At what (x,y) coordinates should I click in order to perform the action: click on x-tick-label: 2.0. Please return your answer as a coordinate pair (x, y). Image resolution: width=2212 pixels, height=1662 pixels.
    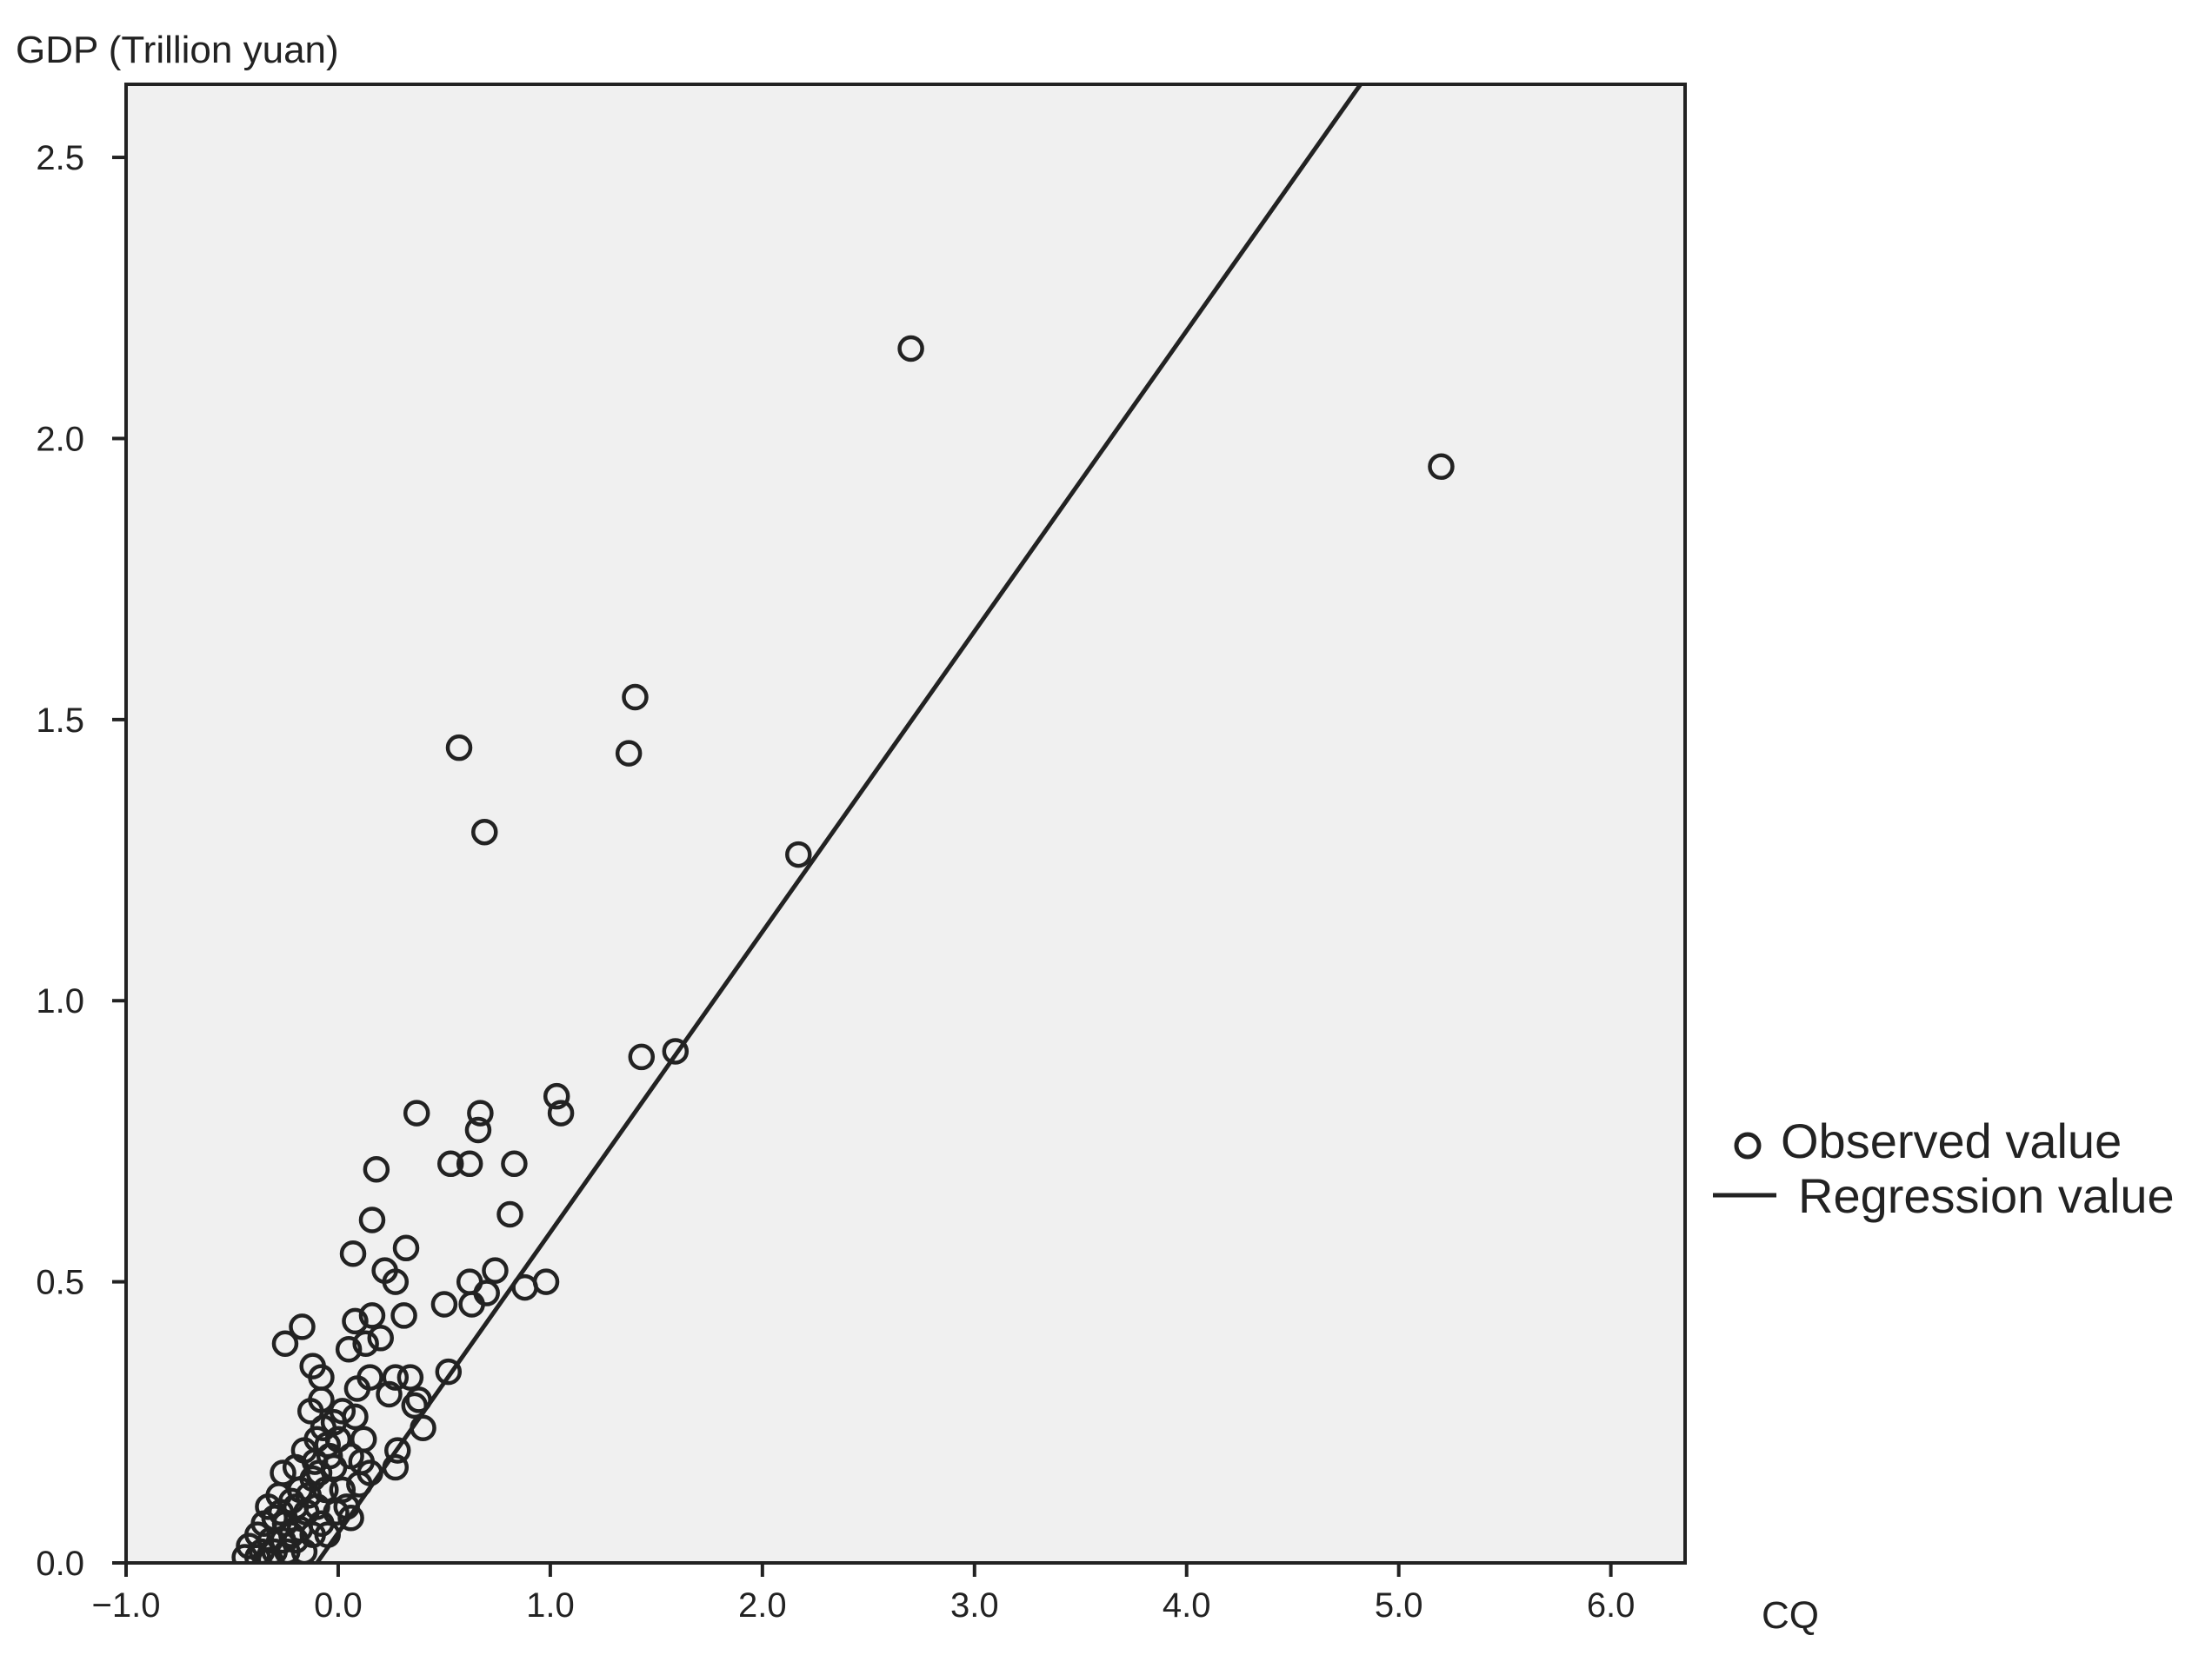
    Looking at the image, I should click on (763, 1605).